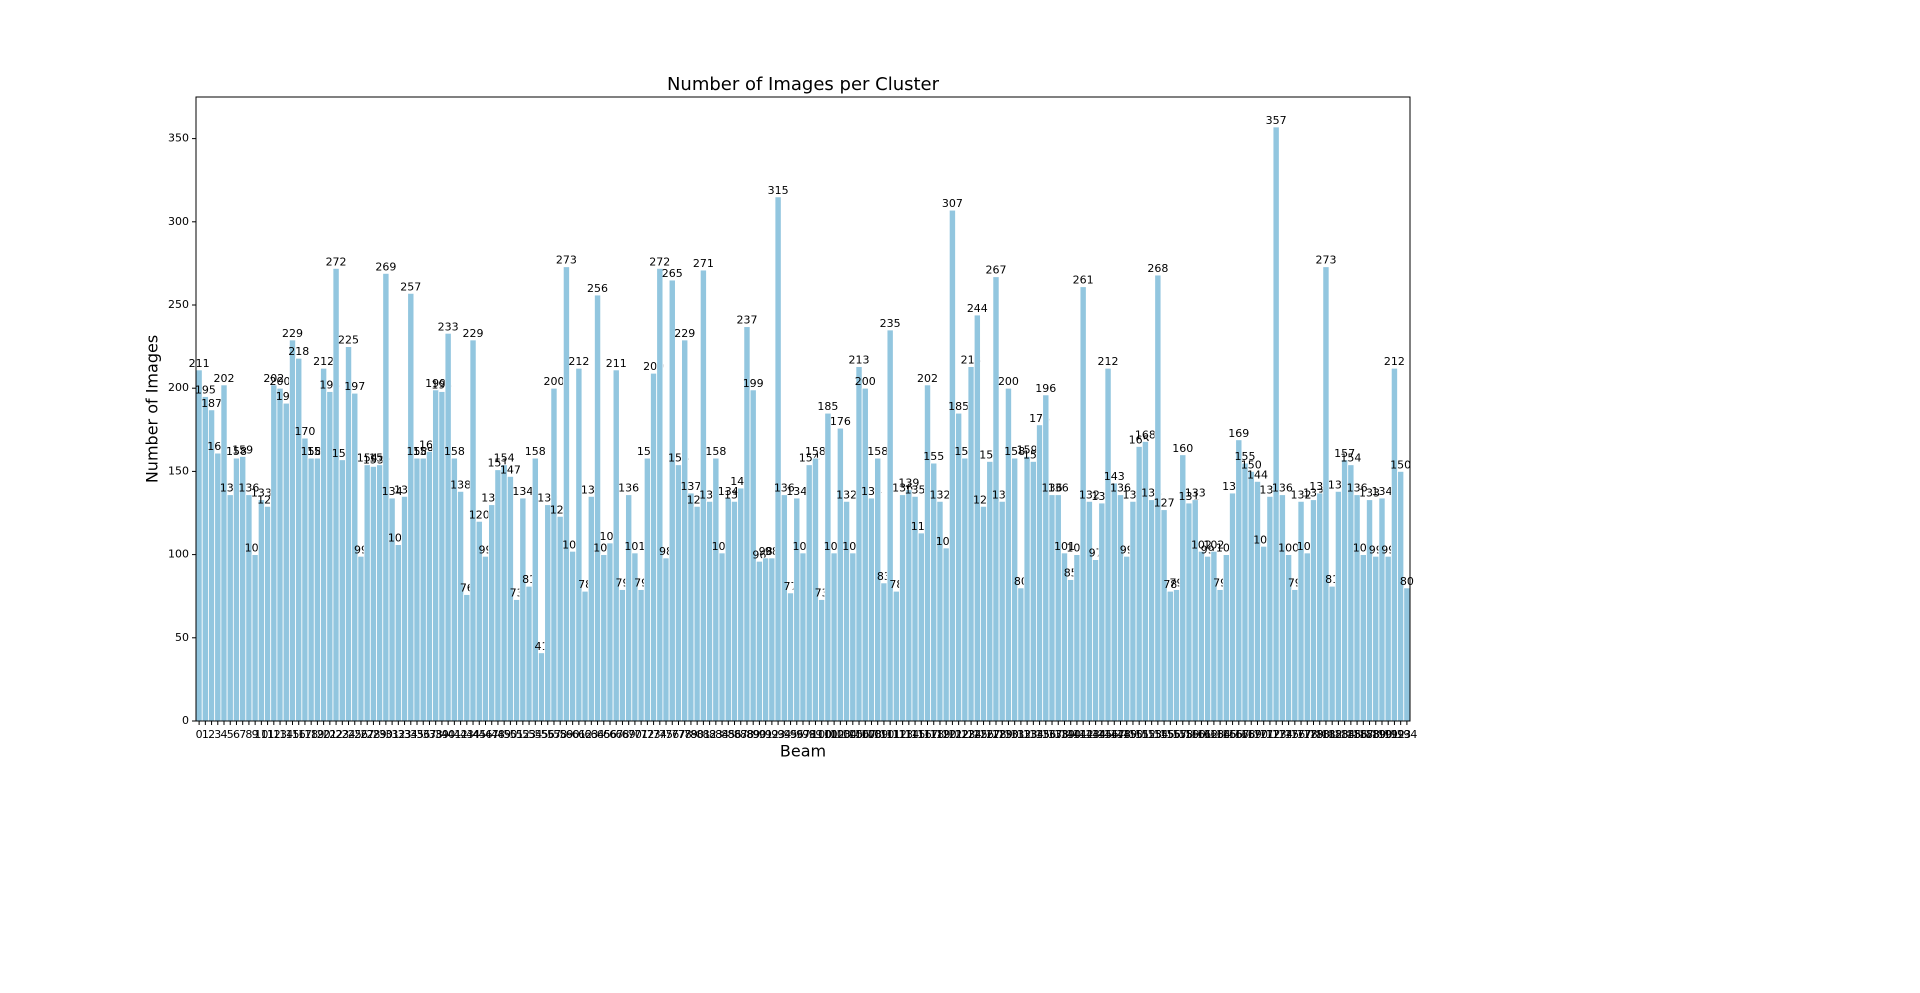 This screenshot has width=1920, height=993. What do you see at coordinates (460, 484) in the screenshot?
I see `value-label: 138` at bounding box center [460, 484].